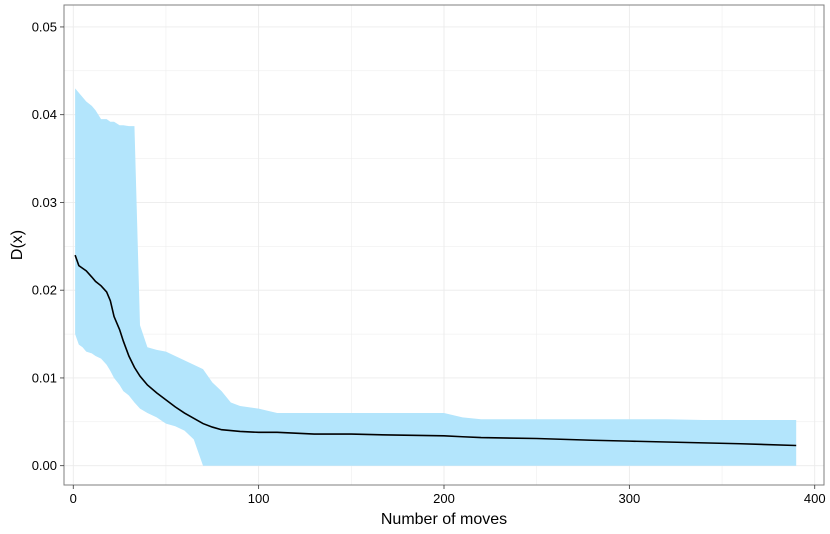 The image size is (830, 534). Describe the element at coordinates (17, 245) in the screenshot. I see `y-axis-title: D(x)` at that location.